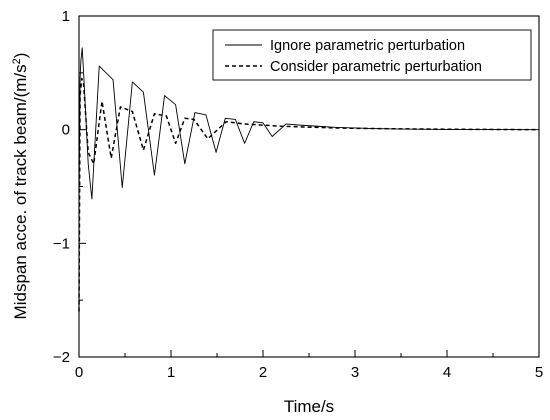 This screenshot has height=420, width=550. I want to click on y-axis-title: Midspan acce. of track beam/(m/s2), so click(20, 186).